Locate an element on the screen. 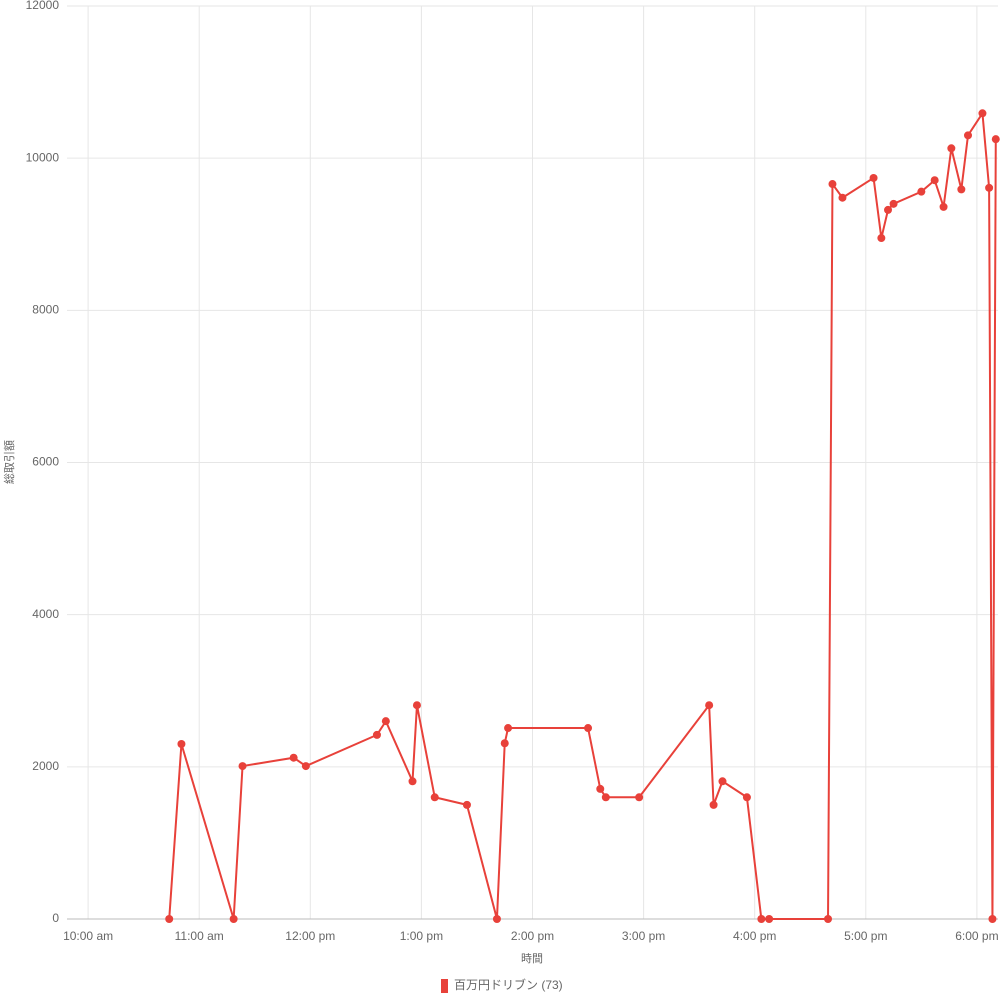 Image resolution: width=1002 pixels, height=1002 pixels. y-tick-label: 12000 is located at coordinates (43, 6).